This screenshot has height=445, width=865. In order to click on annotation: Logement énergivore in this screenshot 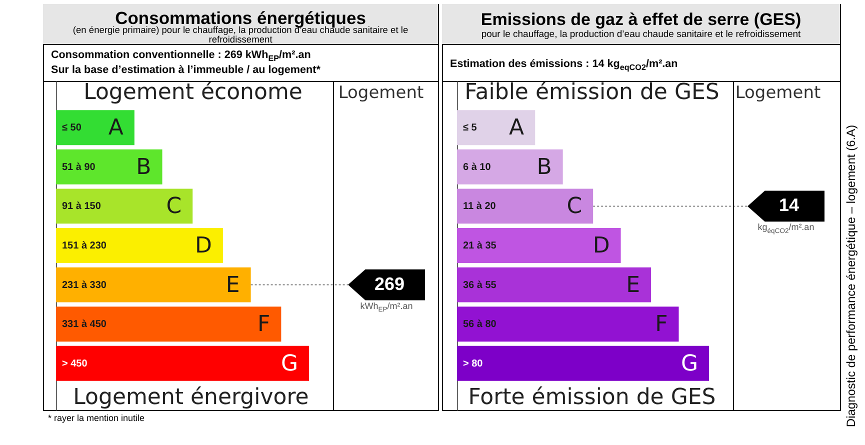, I will do `click(191, 397)`.